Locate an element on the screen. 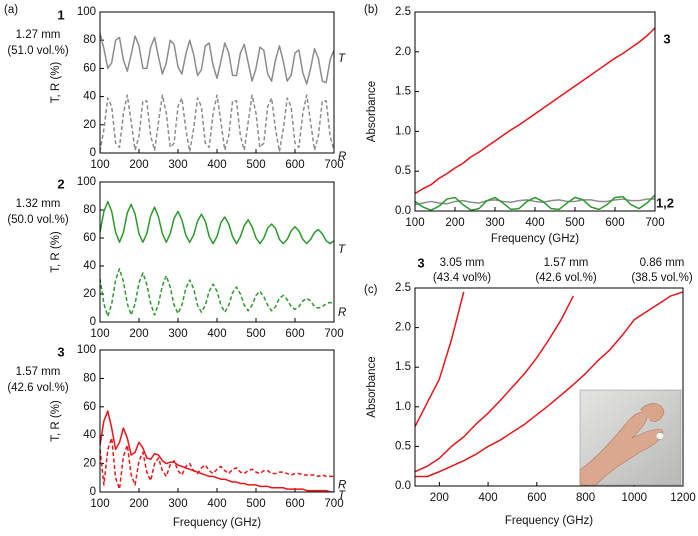 Image resolution: width=698 pixels, height=536 pixels. y-tick-label: 1.5 is located at coordinates (403, 367).